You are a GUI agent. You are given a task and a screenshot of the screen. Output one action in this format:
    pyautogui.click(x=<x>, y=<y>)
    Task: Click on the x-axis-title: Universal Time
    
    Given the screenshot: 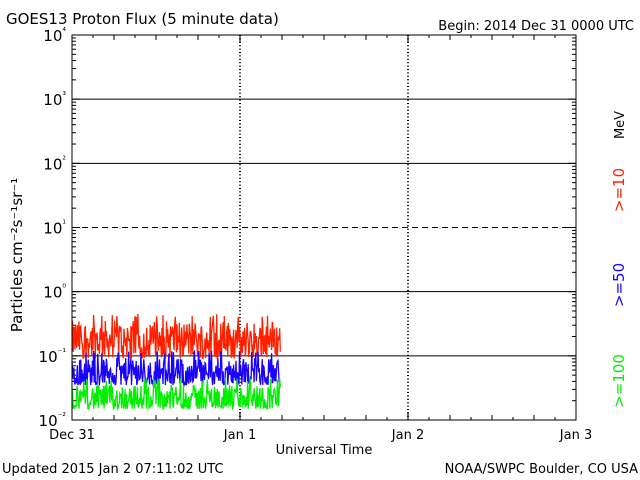 What is the action you would take?
    pyautogui.click(x=324, y=450)
    